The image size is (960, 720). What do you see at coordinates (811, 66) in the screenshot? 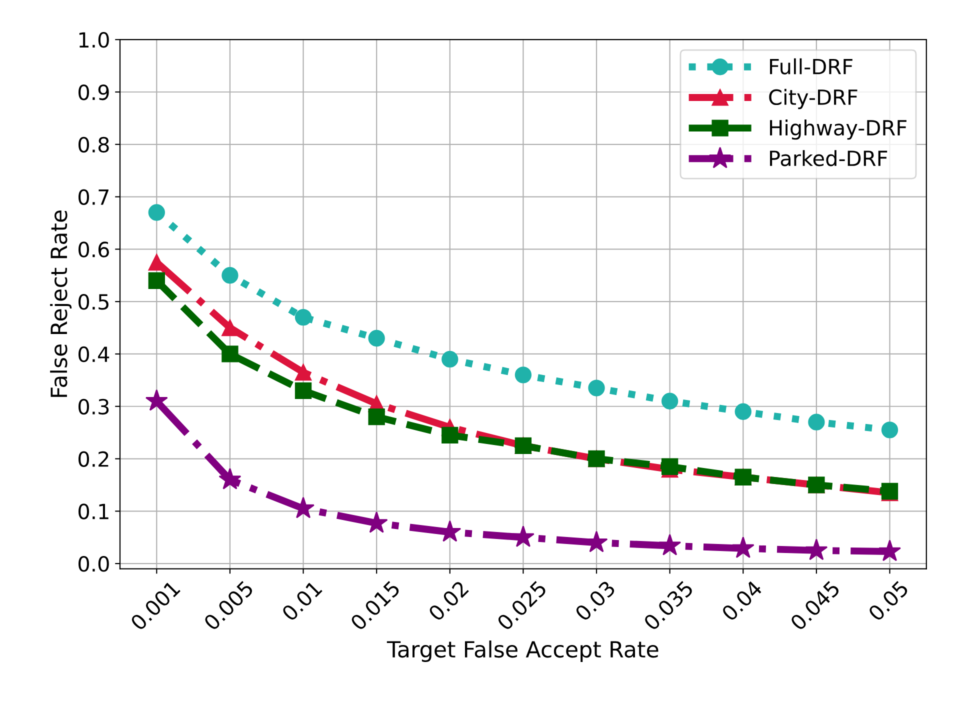
I see `legend-label: Full-DRF` at bounding box center [811, 66].